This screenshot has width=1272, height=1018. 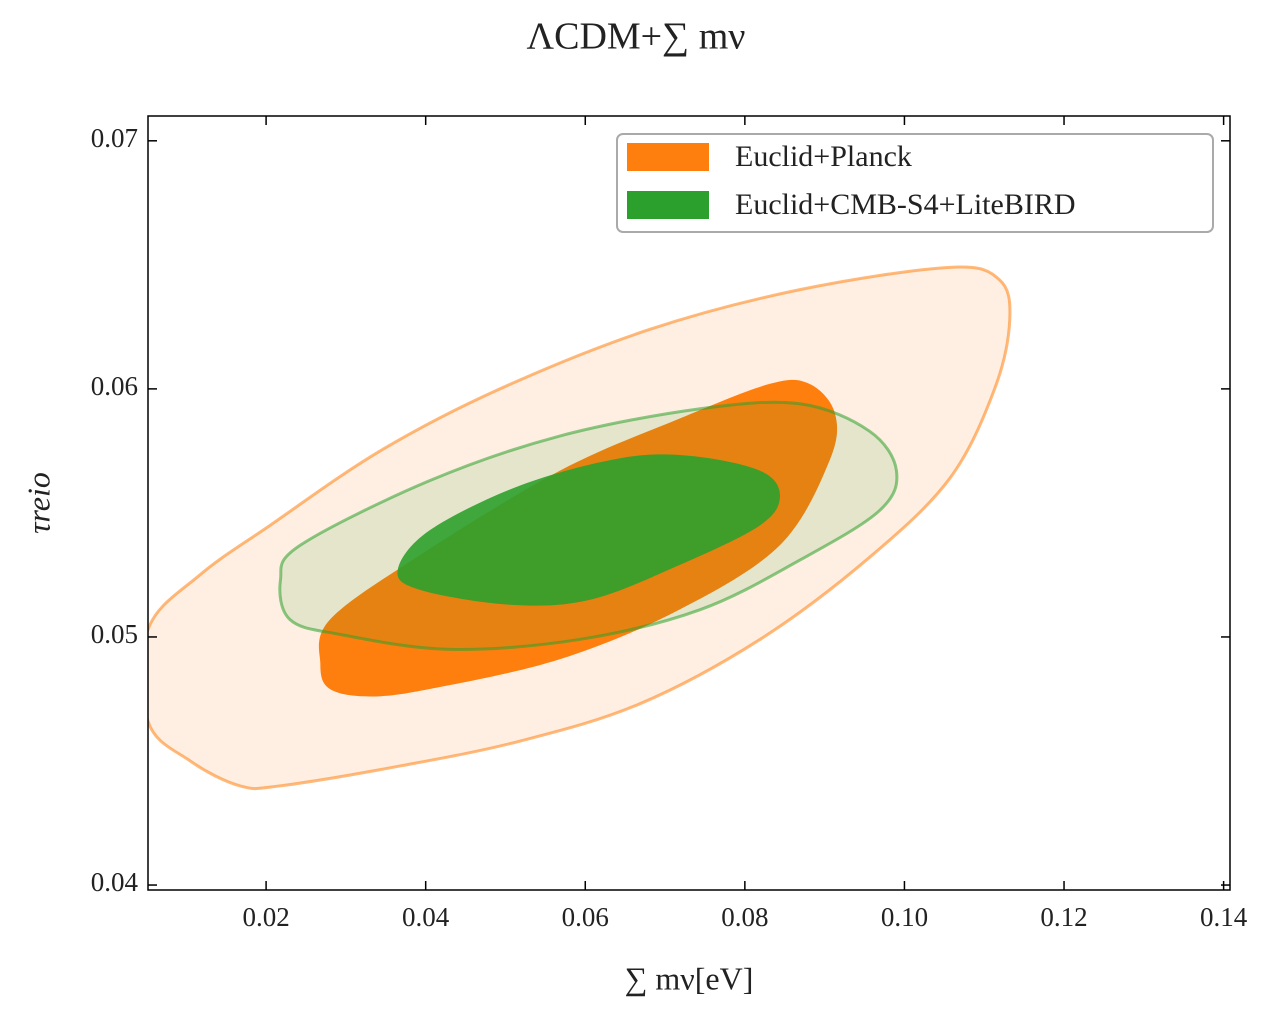 I want to click on y-tick-label: 0.05, so click(x=114, y=634).